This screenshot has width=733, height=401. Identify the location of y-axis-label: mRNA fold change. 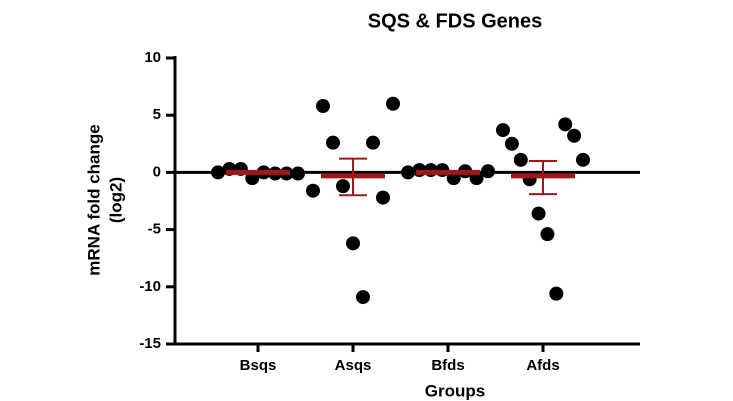
(93, 199).